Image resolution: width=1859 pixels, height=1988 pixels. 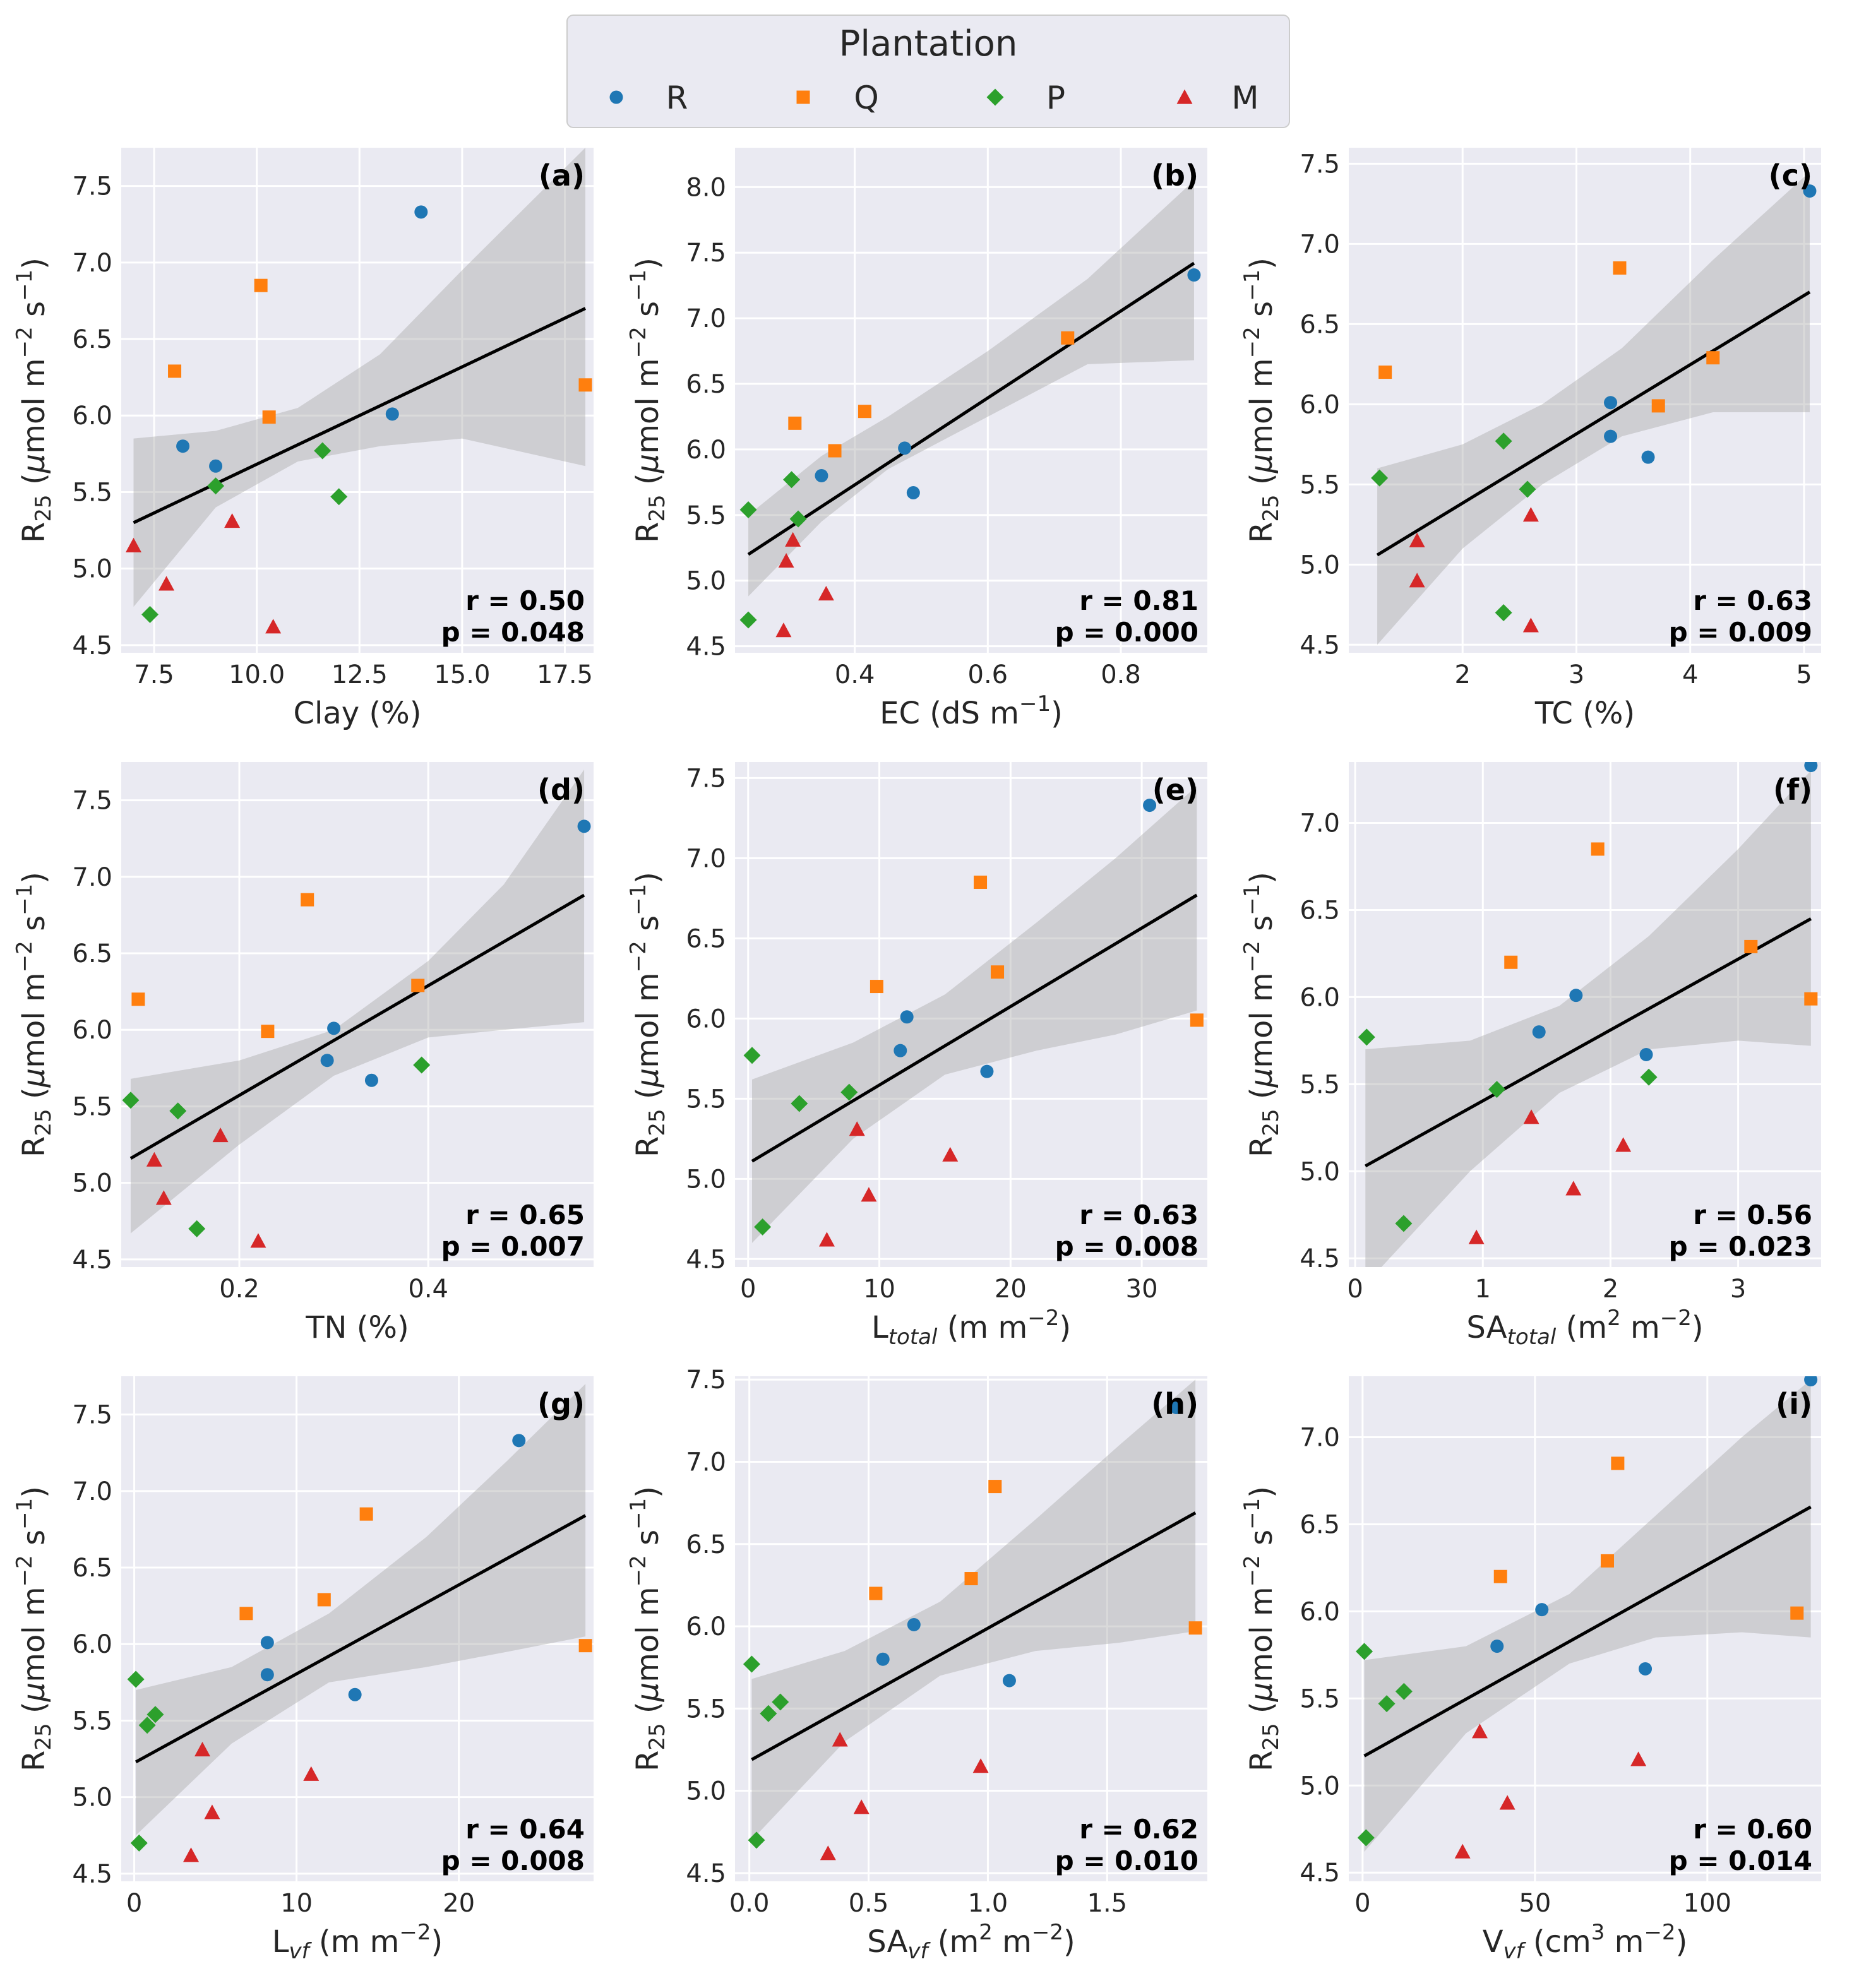 I want to click on r-value: r = 0.64, so click(x=525, y=1829).